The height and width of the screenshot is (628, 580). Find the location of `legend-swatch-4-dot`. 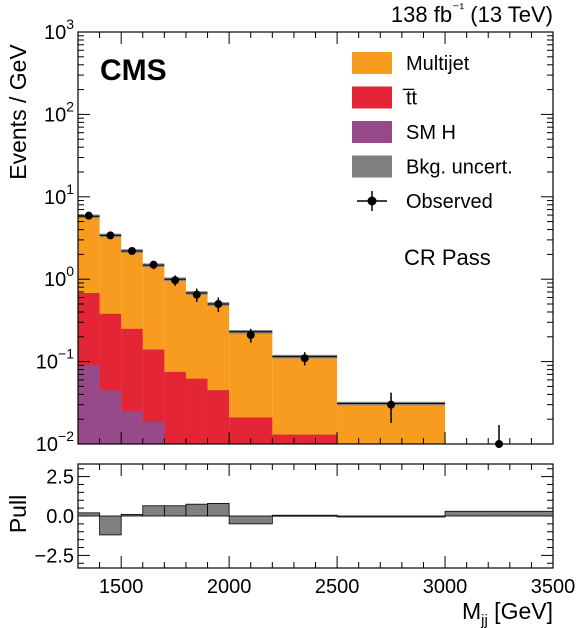

legend-swatch-4-dot is located at coordinates (372, 201).